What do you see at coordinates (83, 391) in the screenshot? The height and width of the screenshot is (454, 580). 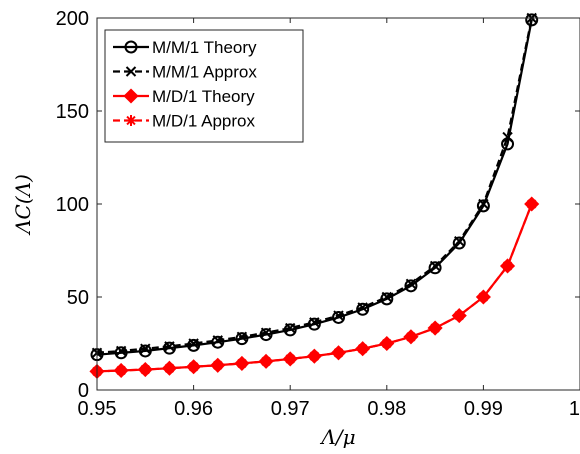 I see `y-tick-label: 0` at bounding box center [83, 391].